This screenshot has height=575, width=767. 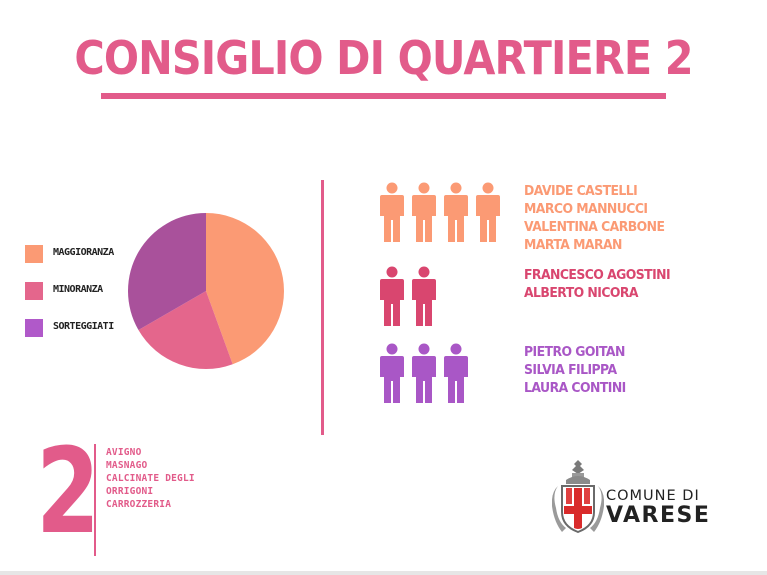 I want to click on member-name: FRANCESCO AGOSTINI, so click(x=597, y=275).